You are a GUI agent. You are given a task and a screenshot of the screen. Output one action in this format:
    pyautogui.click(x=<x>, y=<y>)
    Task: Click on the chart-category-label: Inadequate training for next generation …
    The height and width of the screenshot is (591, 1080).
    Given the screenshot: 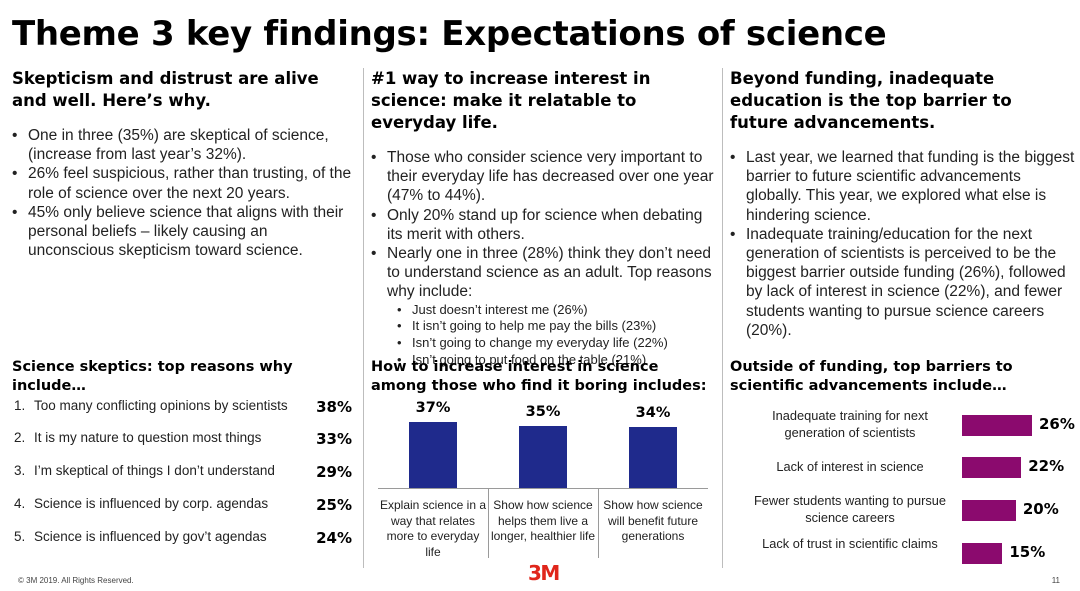 What is the action you would take?
    pyautogui.click(x=850, y=424)
    